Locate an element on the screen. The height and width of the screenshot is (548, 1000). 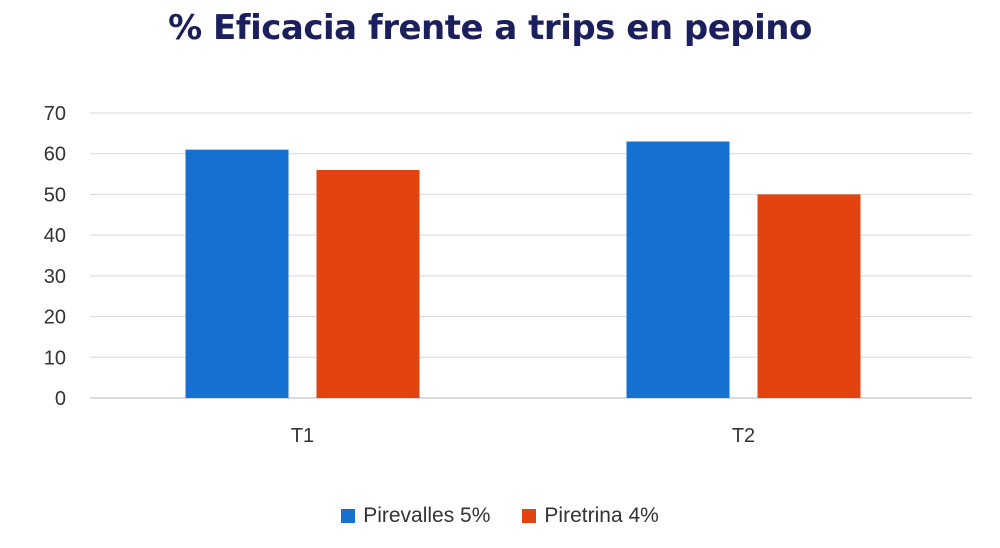
y-tick-label: 0 is located at coordinates (60, 399).